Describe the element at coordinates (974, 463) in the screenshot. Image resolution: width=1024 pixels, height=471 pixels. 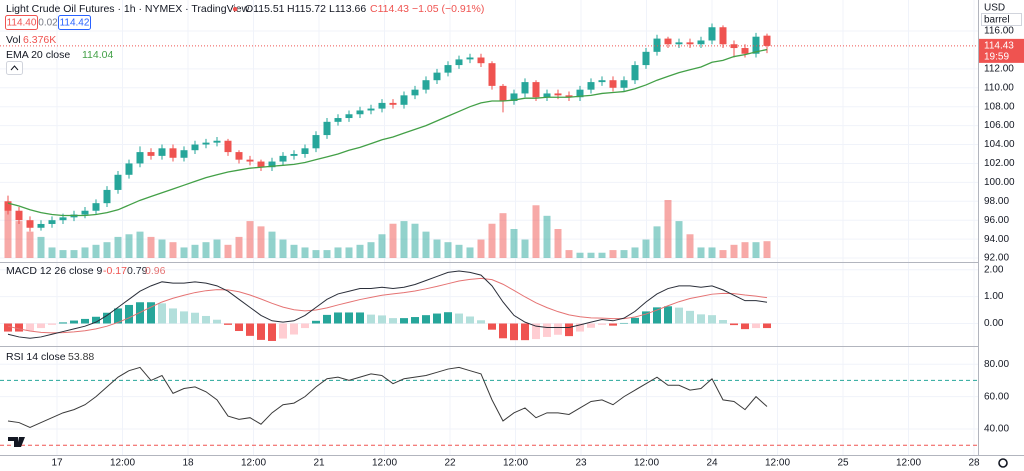
I see `x-tick-label: 28` at that location.